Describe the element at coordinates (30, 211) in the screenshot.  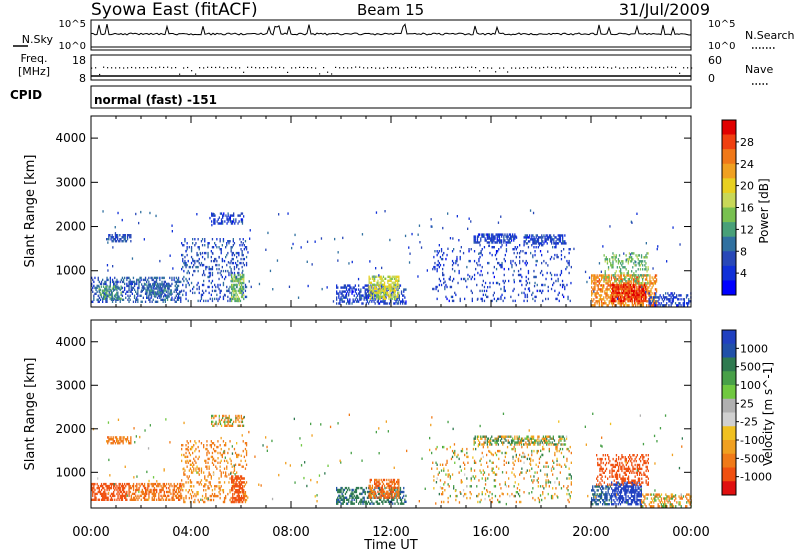
I see `power-ylabel: Slant Range [km]` at that location.